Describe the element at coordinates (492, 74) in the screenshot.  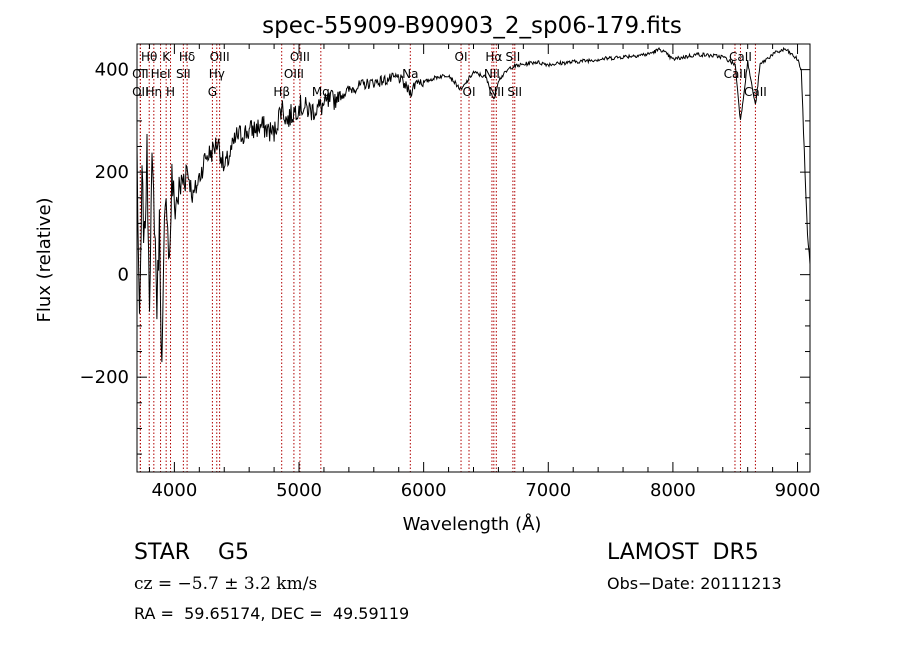
I see `line-label-20: NII` at that location.